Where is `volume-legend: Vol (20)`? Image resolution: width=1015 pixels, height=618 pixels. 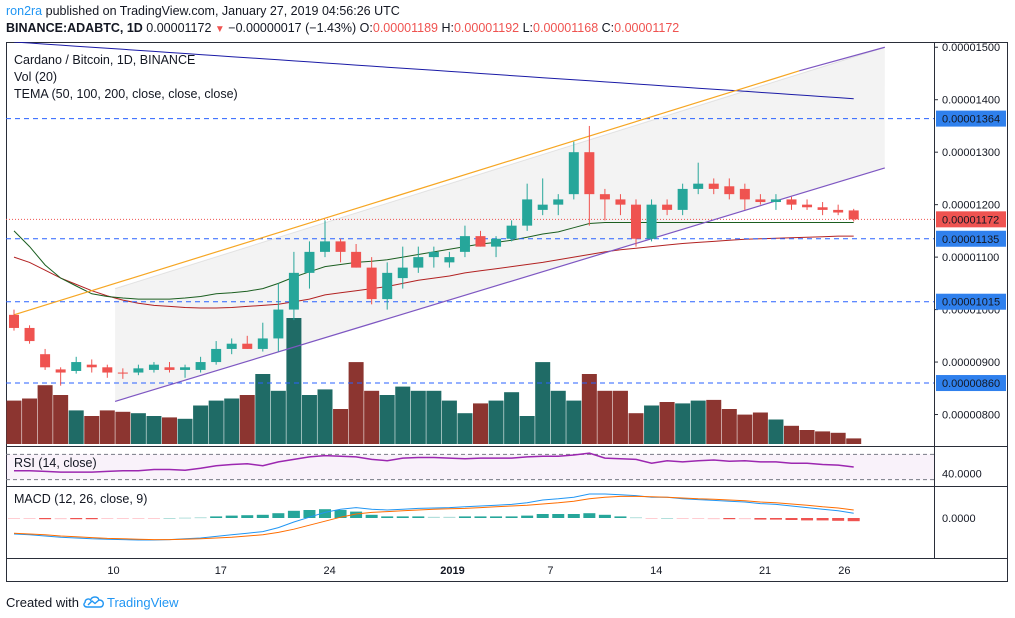
volume-legend: Vol (20) is located at coordinates (35, 77).